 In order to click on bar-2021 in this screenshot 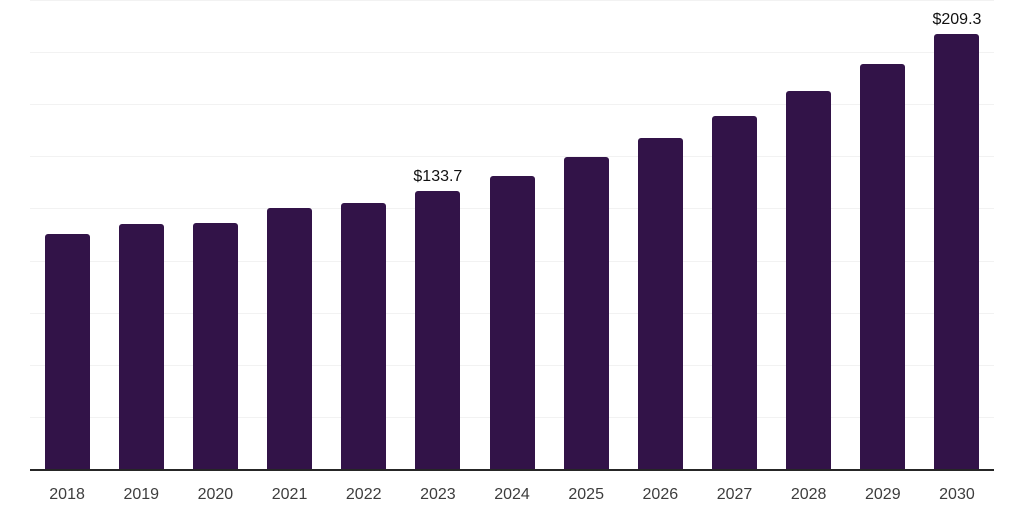, I will do `click(290, 338)`.